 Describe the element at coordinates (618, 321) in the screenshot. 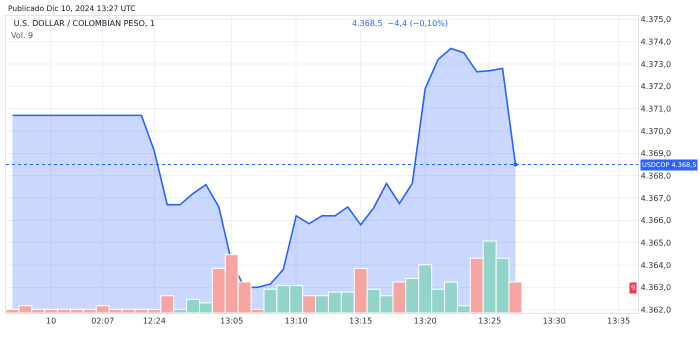

I see `x-tick-label: 13:35` at that location.